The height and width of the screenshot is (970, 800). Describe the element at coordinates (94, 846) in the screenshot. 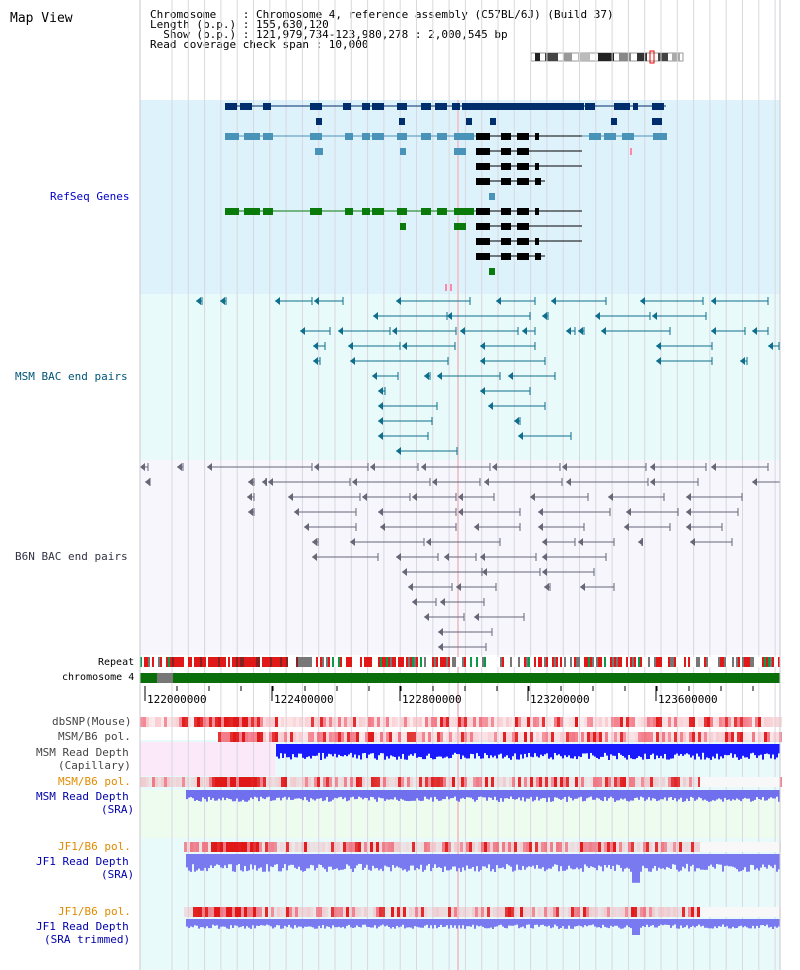

I see `jf1-pol-label: JF1/B6 pol.` at that location.